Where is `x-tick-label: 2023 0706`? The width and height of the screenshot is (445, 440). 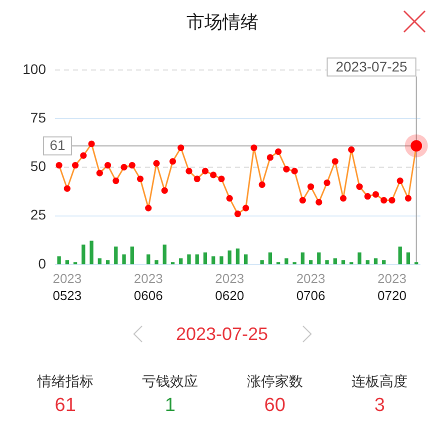 x-tick-label: 2023 0706 is located at coordinates (311, 286).